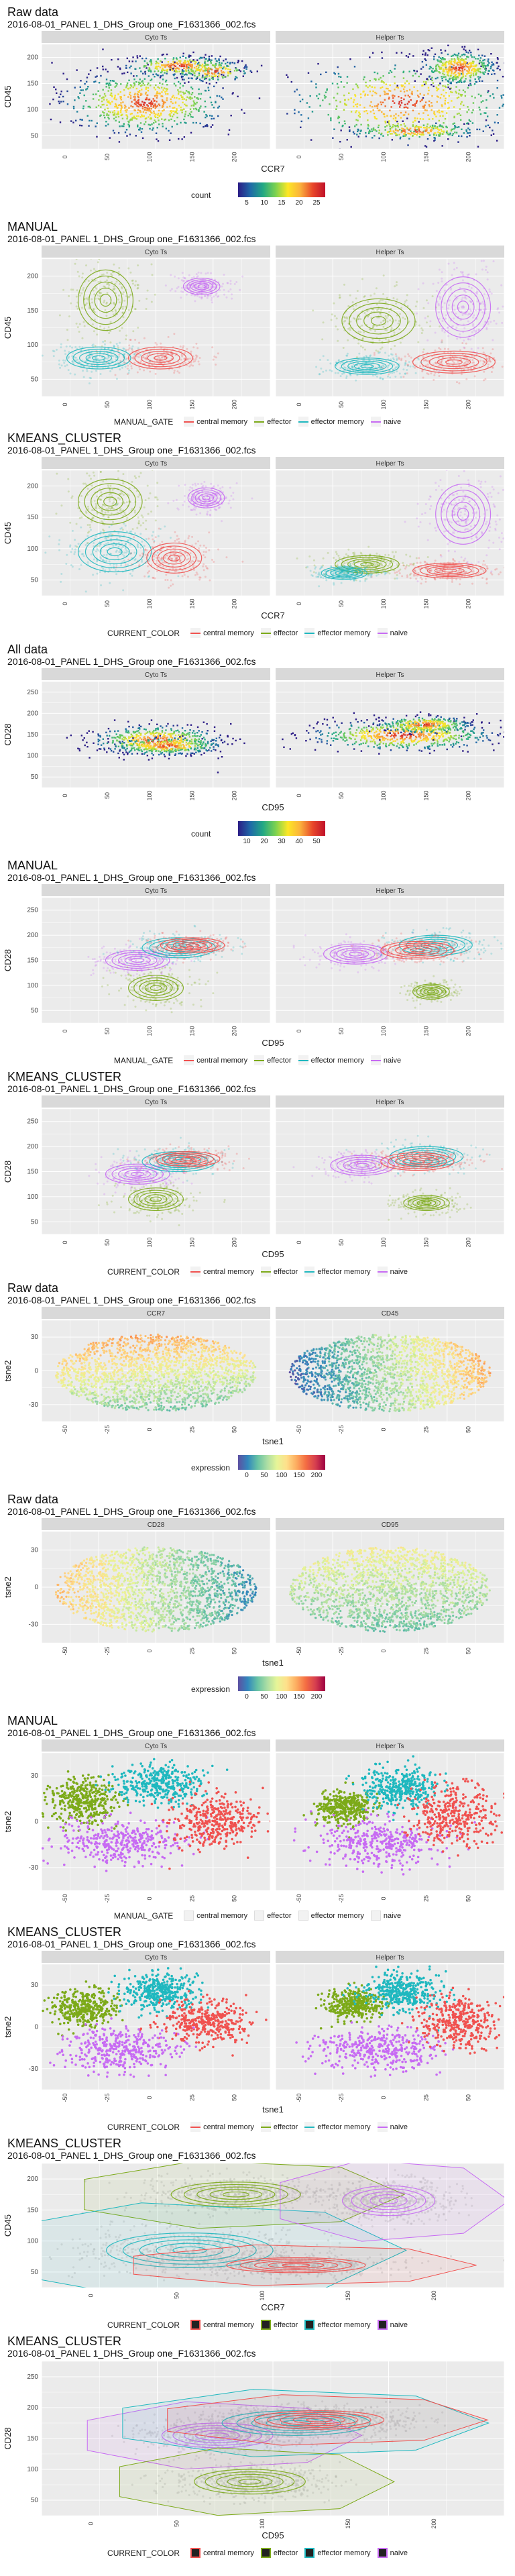  I want to click on colorbar, so click(281, 189).